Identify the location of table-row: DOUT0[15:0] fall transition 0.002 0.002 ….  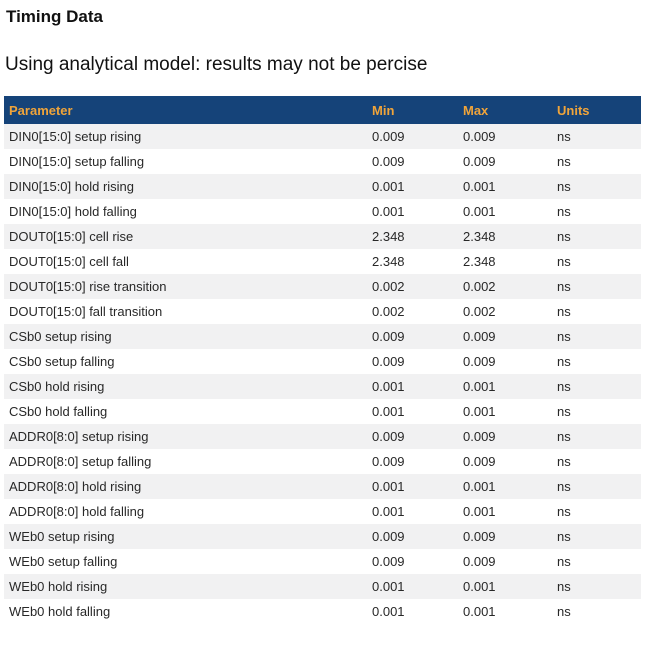
(322, 311).